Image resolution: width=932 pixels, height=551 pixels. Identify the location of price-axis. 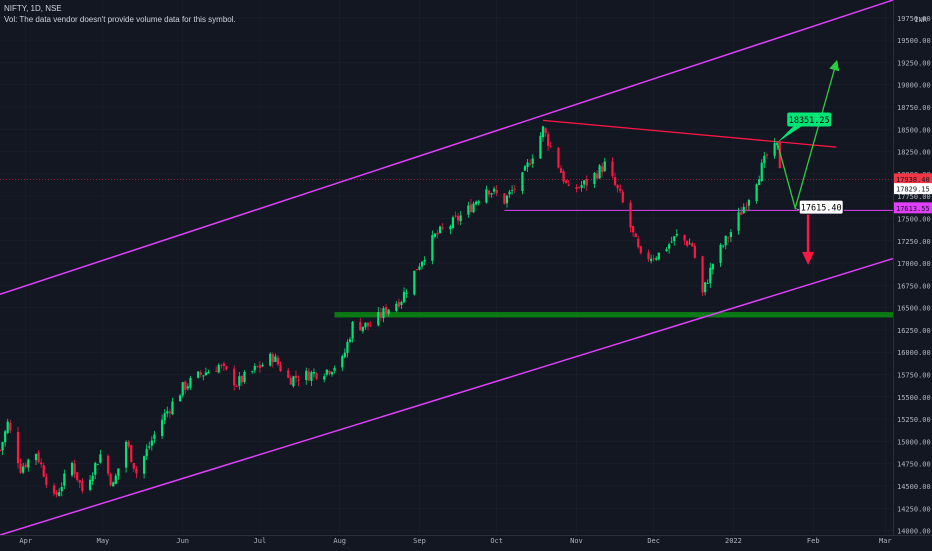
(912, 267).